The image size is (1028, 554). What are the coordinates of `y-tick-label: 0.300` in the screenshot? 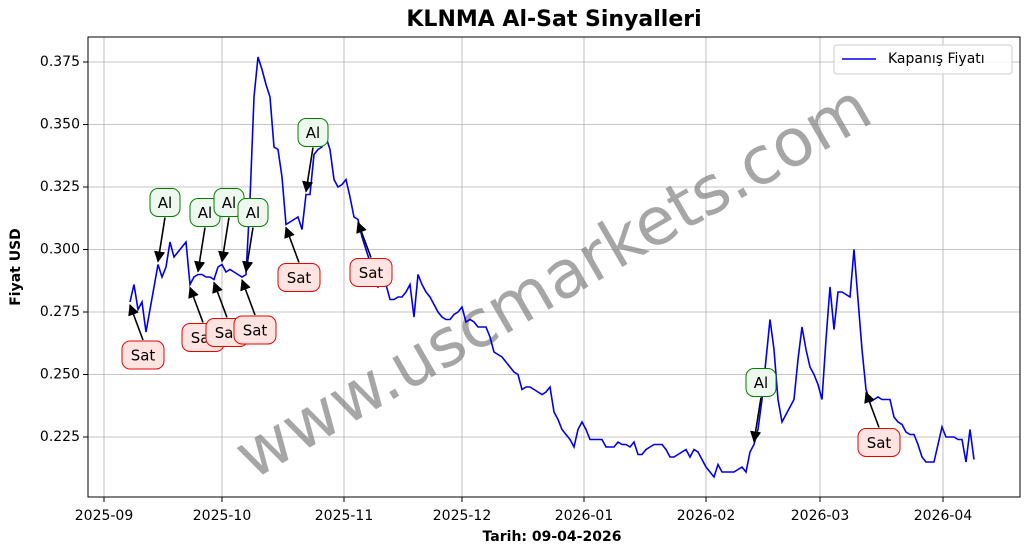 It's located at (60, 250).